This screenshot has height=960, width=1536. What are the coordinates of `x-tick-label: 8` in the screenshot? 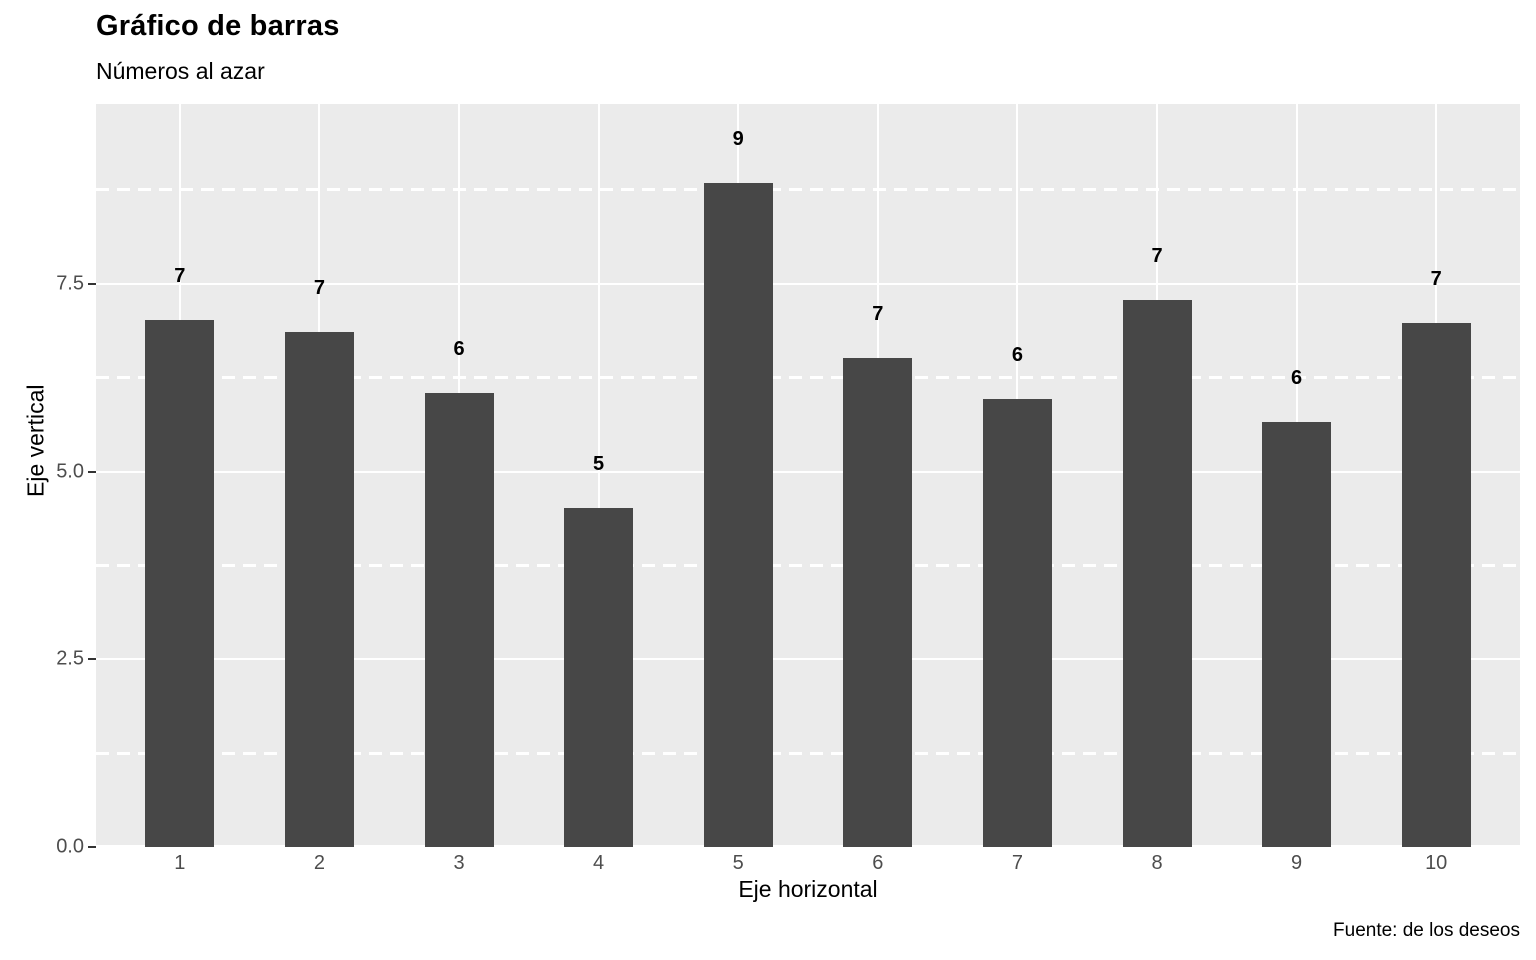 It's located at (1157, 863).